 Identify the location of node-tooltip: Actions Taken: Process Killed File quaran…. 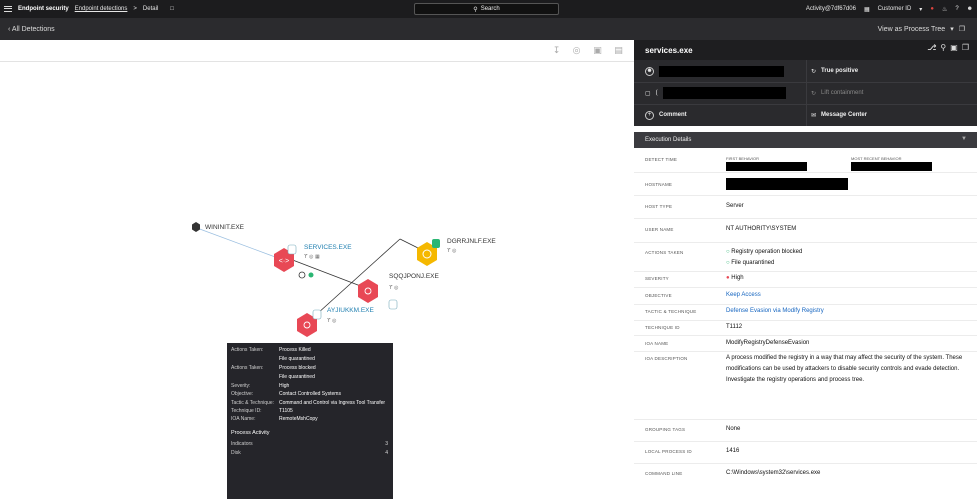
(310, 421).